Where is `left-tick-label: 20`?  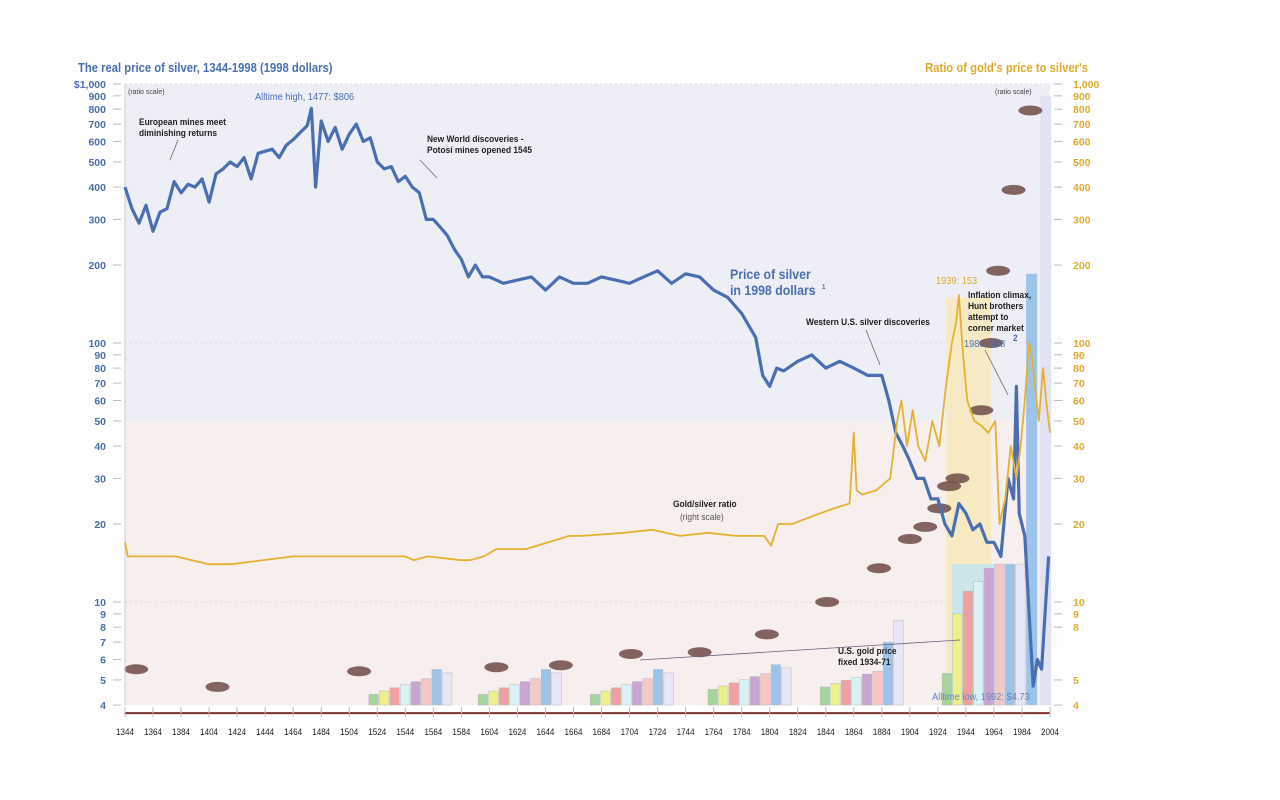 left-tick-label: 20 is located at coordinates (100, 525).